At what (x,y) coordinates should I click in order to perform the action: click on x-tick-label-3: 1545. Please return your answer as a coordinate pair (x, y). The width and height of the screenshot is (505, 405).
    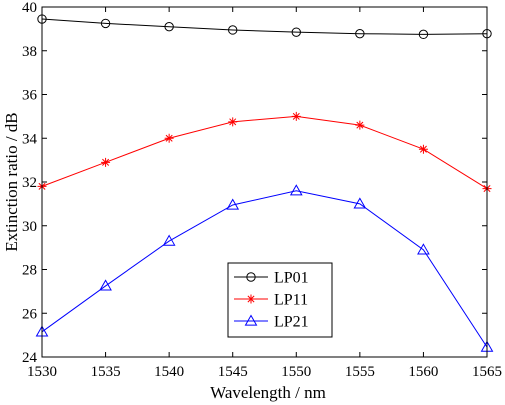
    Looking at the image, I should click on (233, 372).